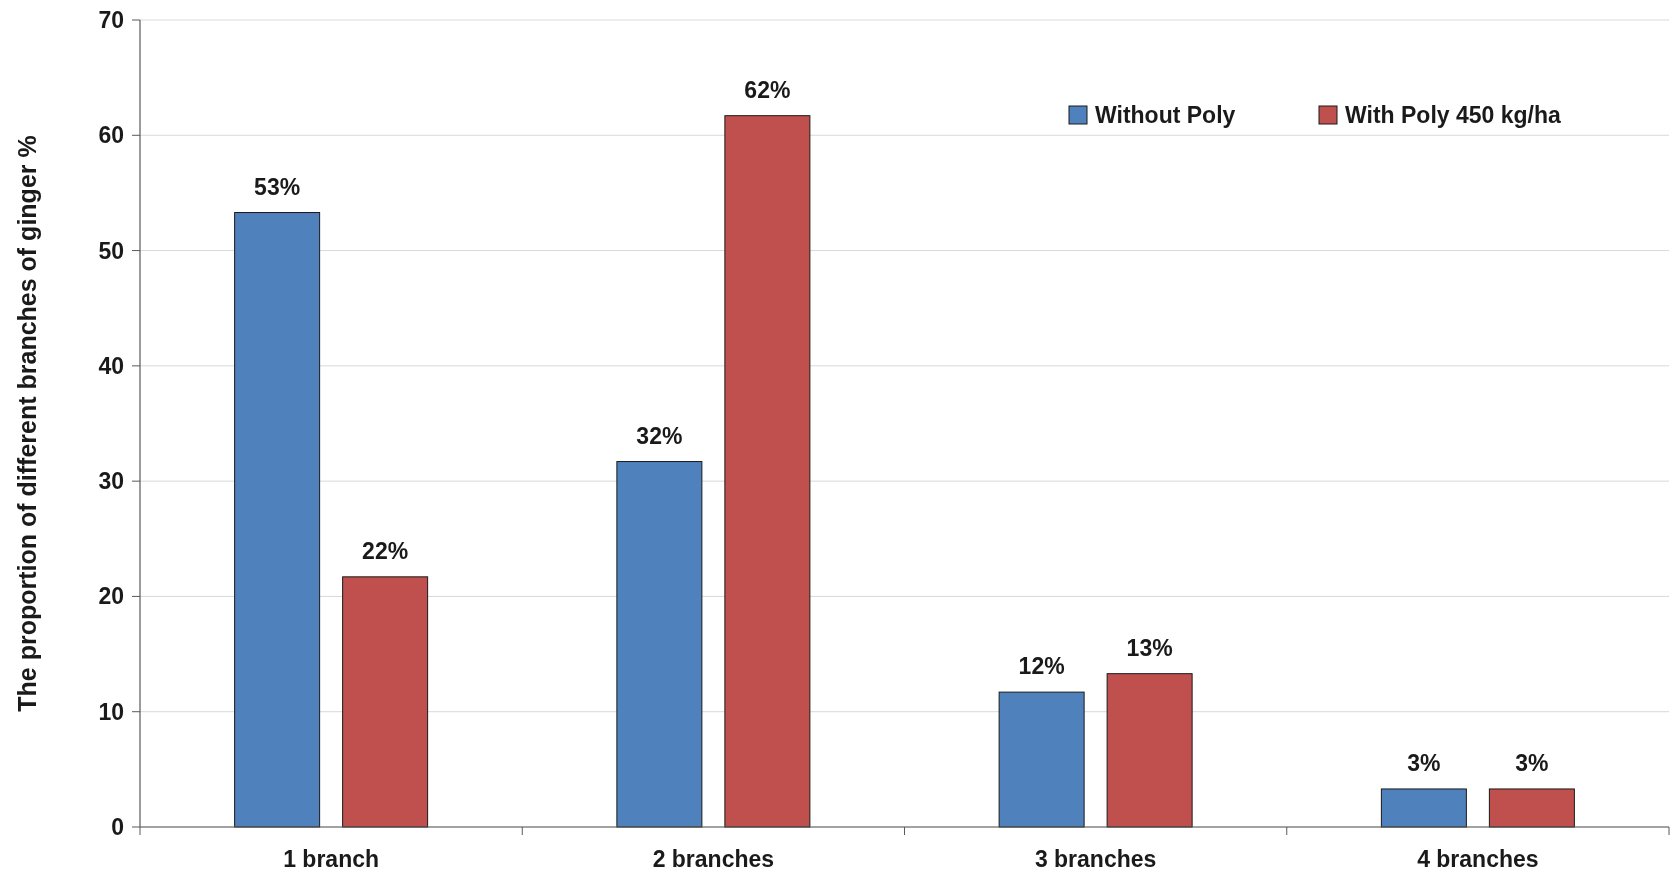 The image size is (1674, 885). Describe the element at coordinates (1041, 666) in the screenshot. I see `data-label: 12%` at that location.